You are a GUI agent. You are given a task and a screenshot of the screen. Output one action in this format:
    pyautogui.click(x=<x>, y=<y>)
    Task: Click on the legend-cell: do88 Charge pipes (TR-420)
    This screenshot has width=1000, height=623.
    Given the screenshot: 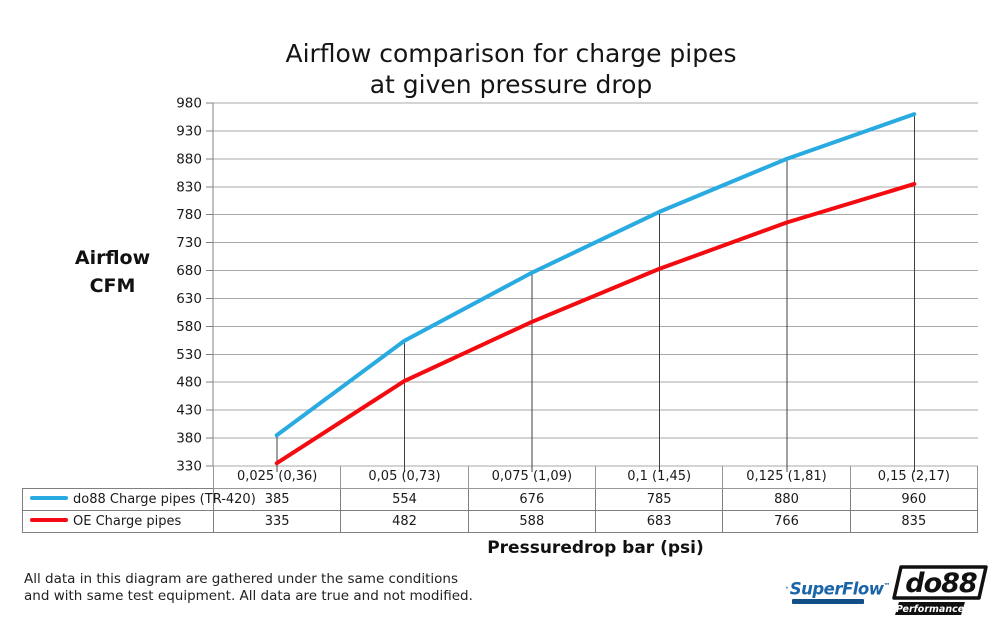 What is the action you would take?
    pyautogui.click(x=139, y=499)
    